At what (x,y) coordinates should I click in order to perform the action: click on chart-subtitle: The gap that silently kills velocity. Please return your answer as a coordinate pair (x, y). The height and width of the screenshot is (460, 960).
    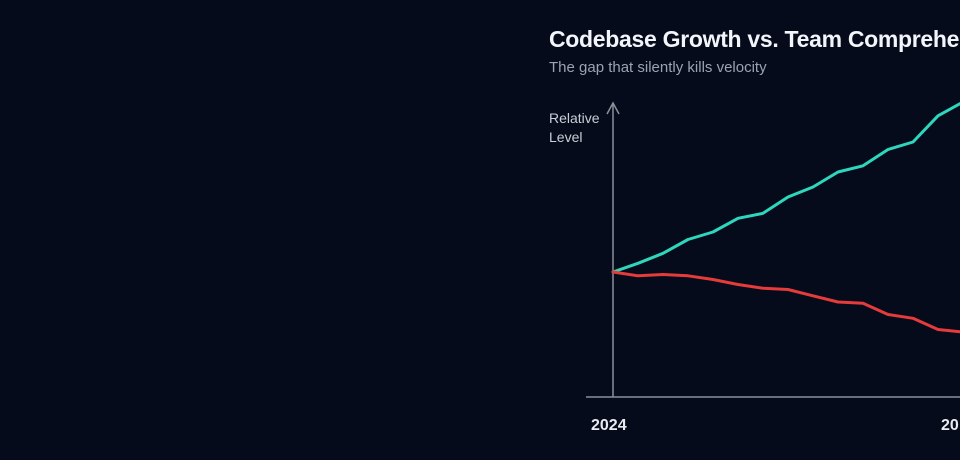
    Looking at the image, I should click on (658, 67).